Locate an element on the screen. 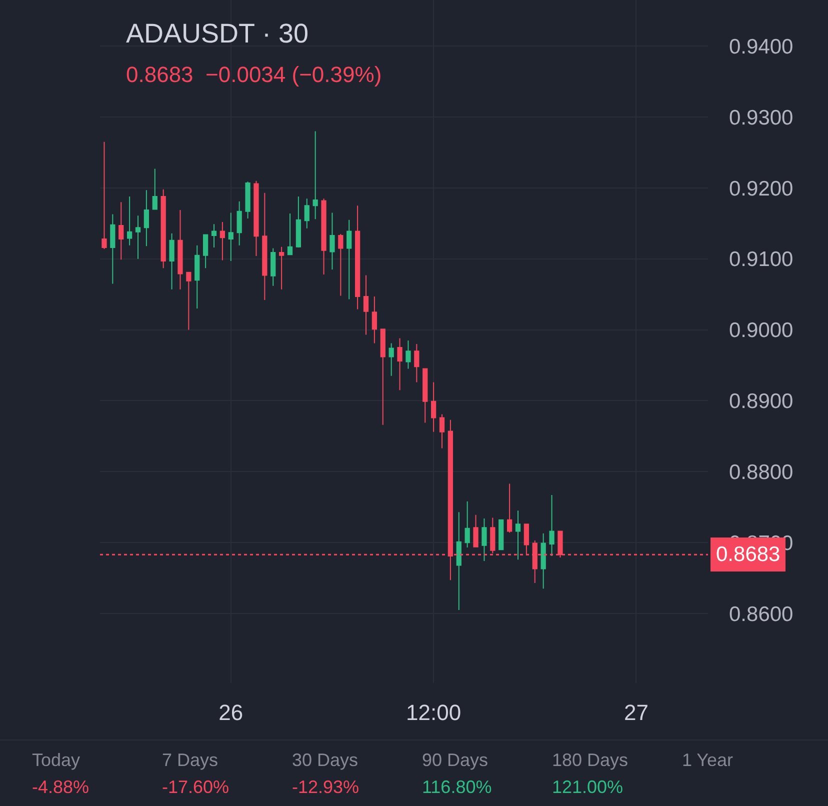  text: -12.93% is located at coordinates (326, 787).